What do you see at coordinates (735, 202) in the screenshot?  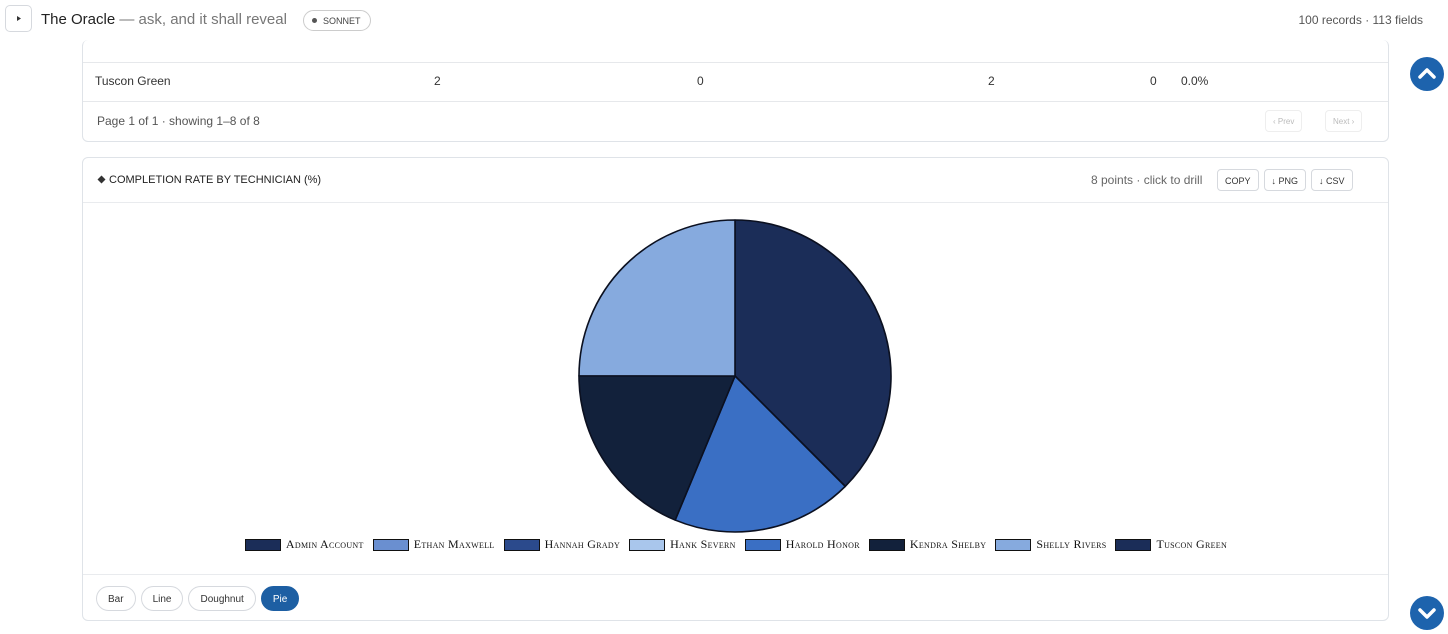 I see `header-divider` at bounding box center [735, 202].